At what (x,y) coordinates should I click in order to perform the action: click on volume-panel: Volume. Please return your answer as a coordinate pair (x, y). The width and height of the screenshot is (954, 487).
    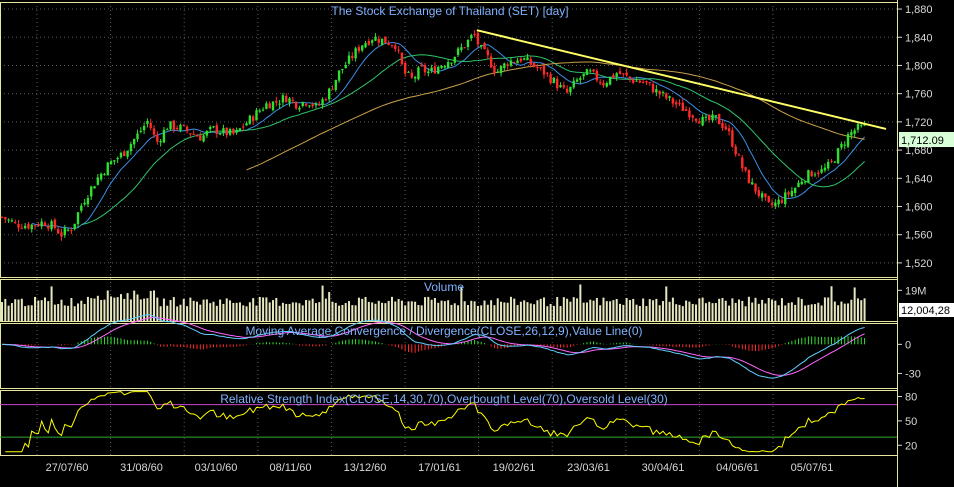
    Looking at the image, I should click on (433, 300).